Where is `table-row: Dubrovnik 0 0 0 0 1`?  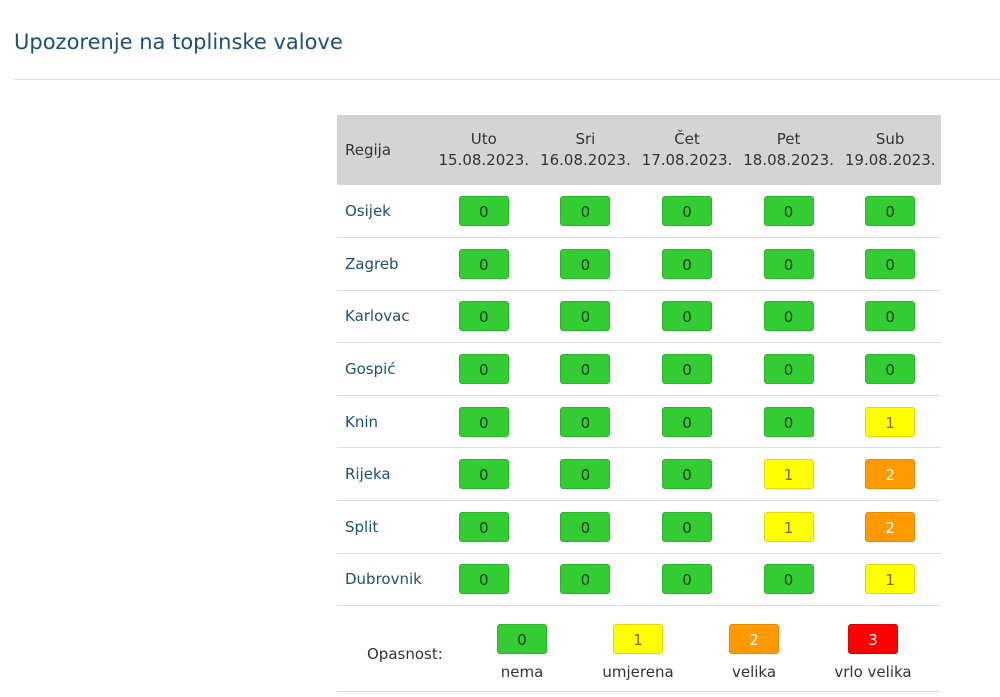
table-row: Dubrovnik 0 0 0 0 1 is located at coordinates (639, 579).